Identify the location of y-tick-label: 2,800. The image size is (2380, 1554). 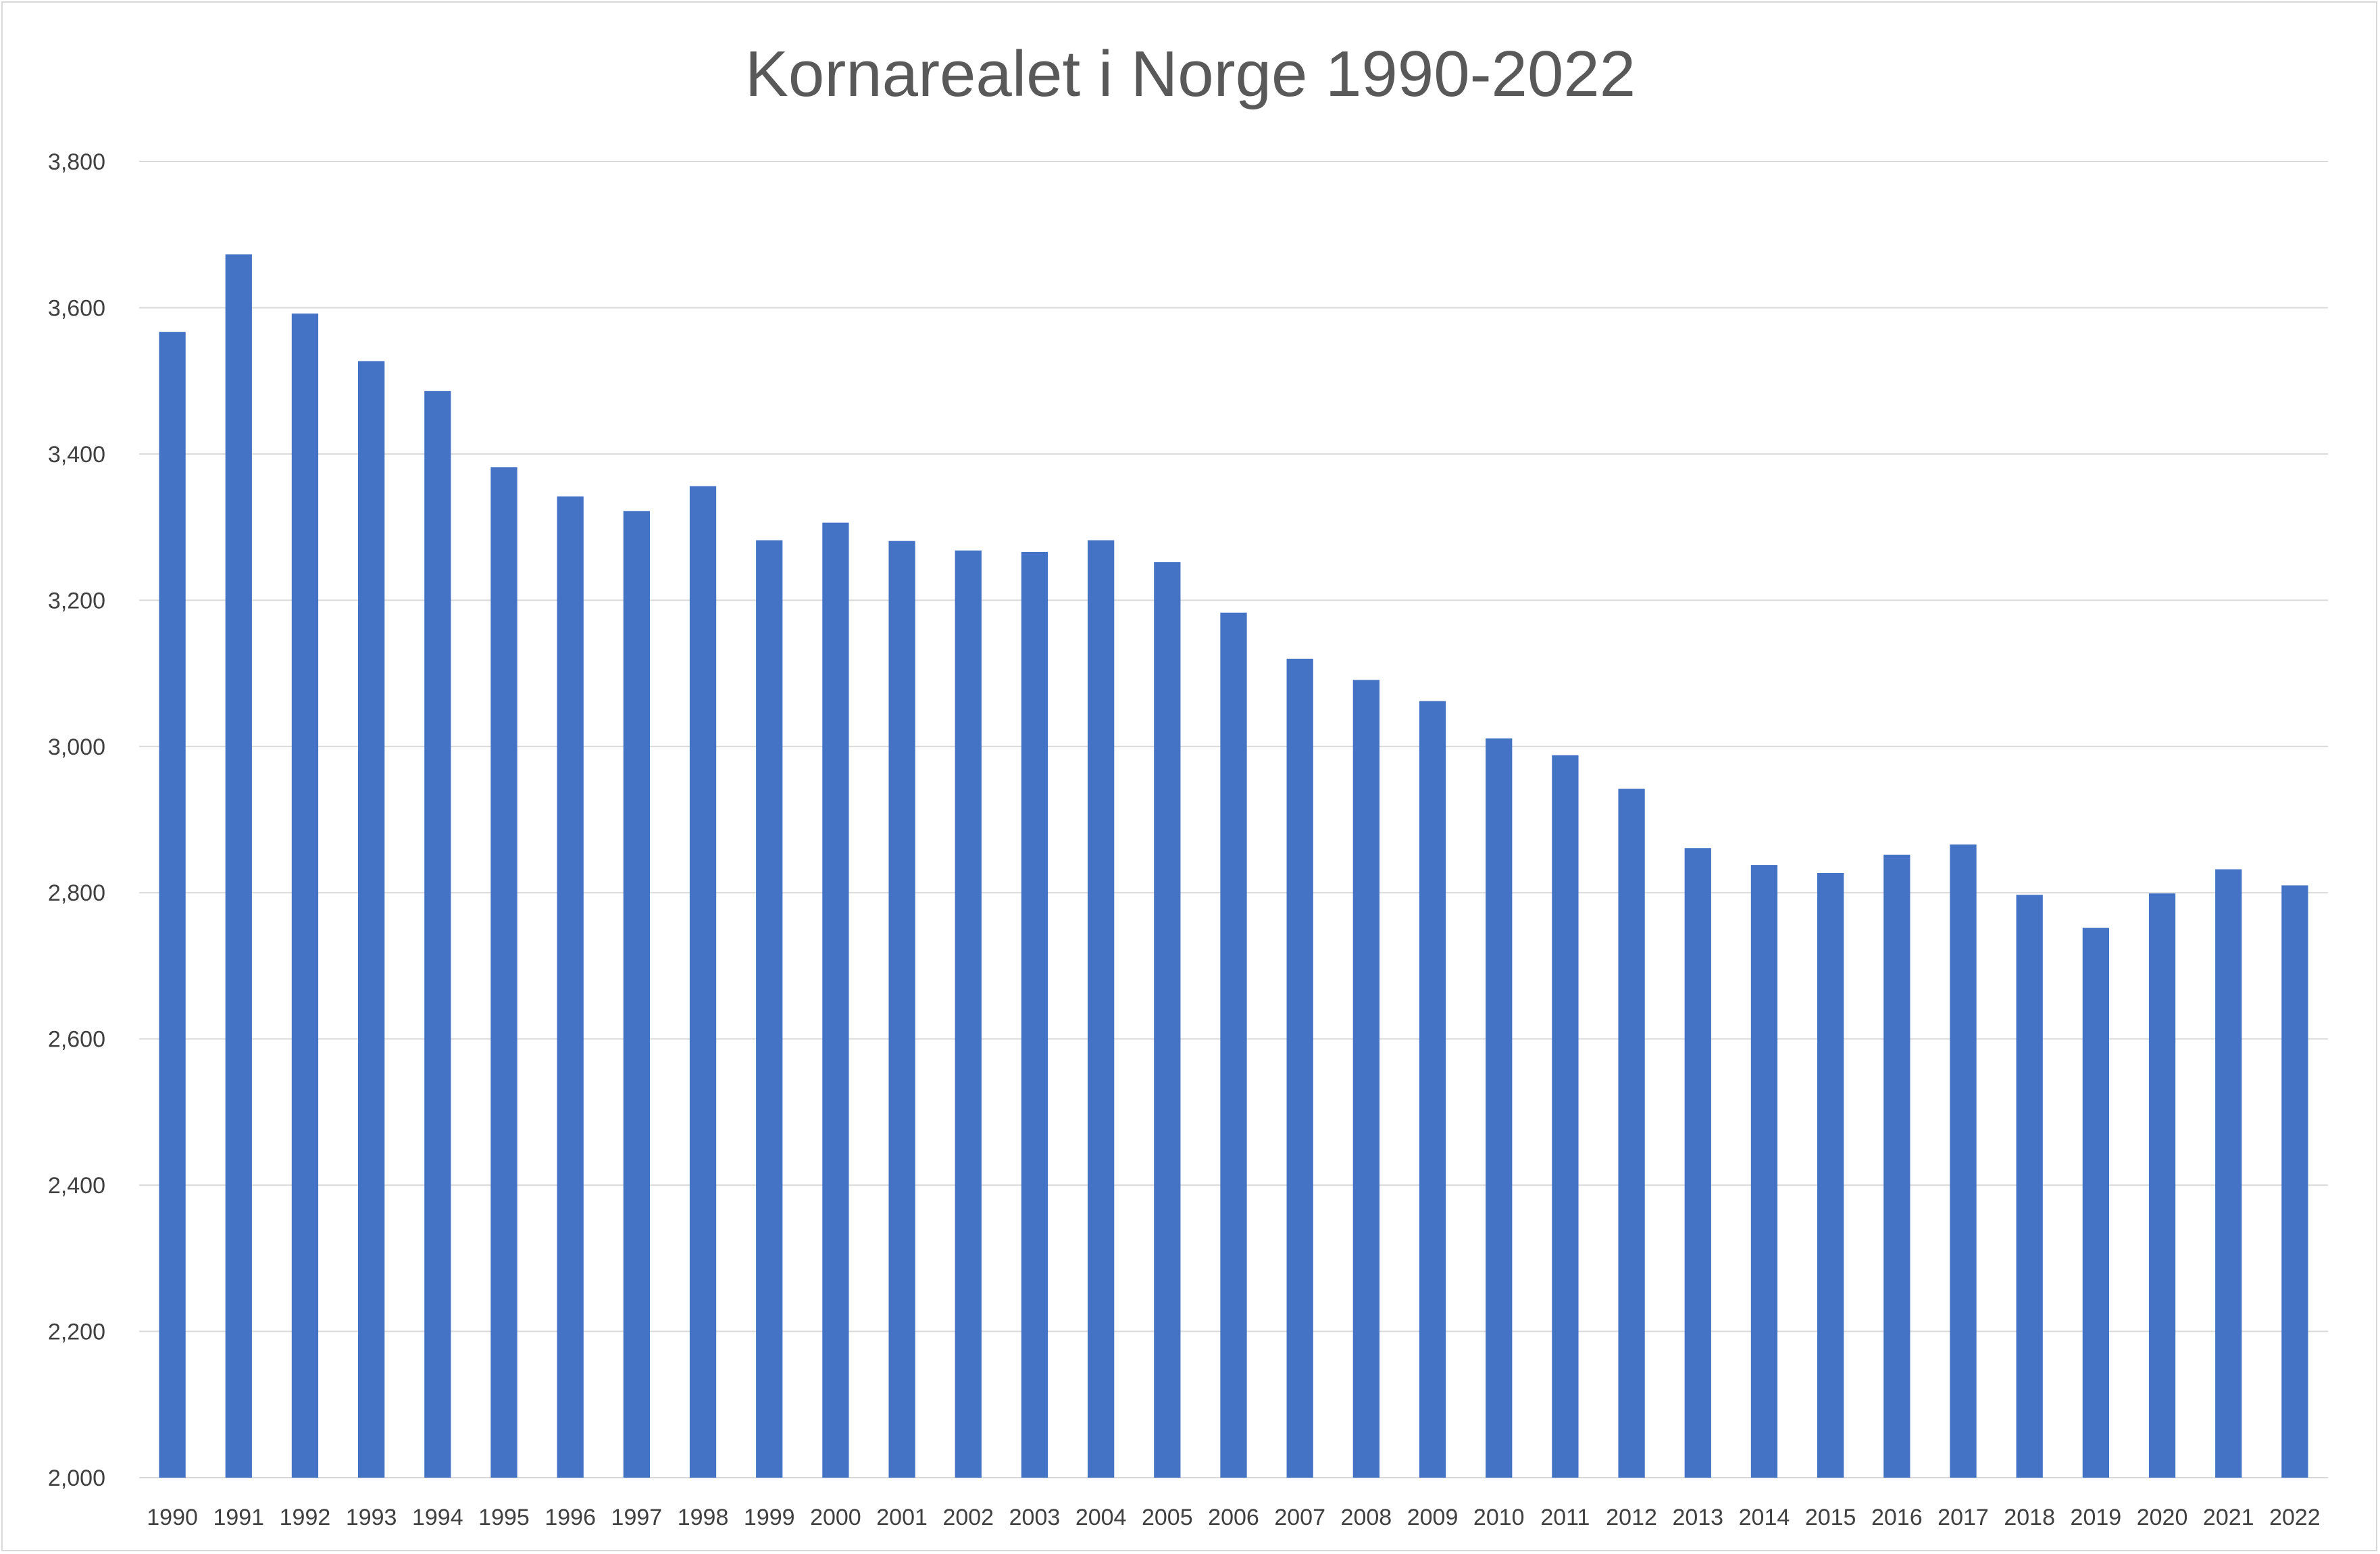
(76, 893).